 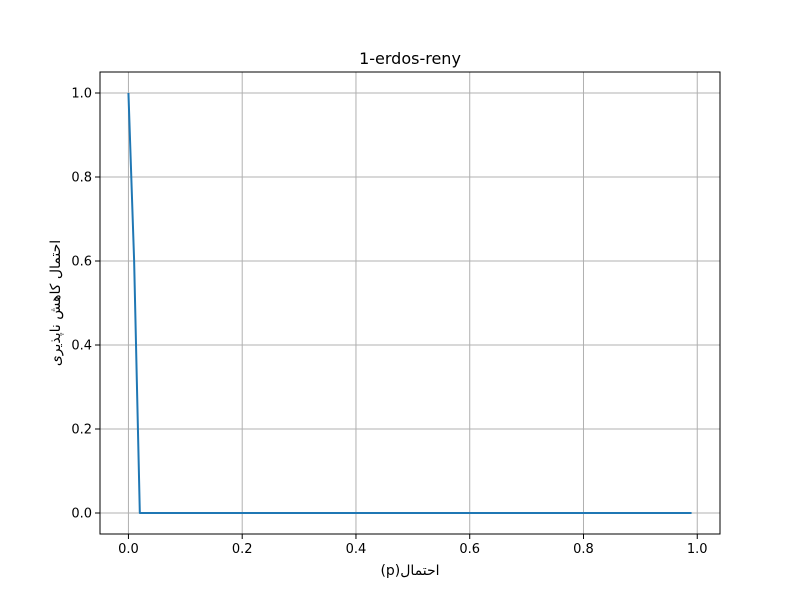 I want to click on x-axis-label: احتمال(p), so click(x=409, y=571).